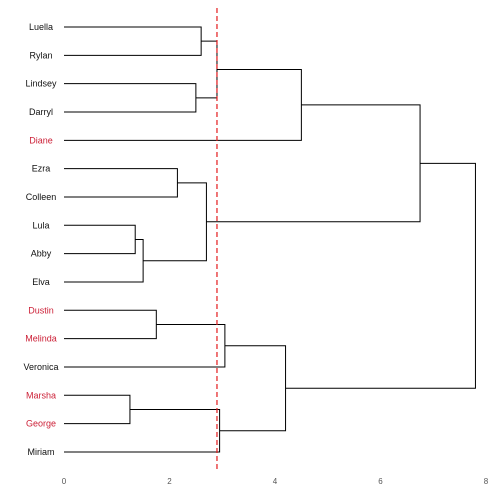 This screenshot has width=504, height=504. I want to click on leaf-label: Abby, so click(41, 254).